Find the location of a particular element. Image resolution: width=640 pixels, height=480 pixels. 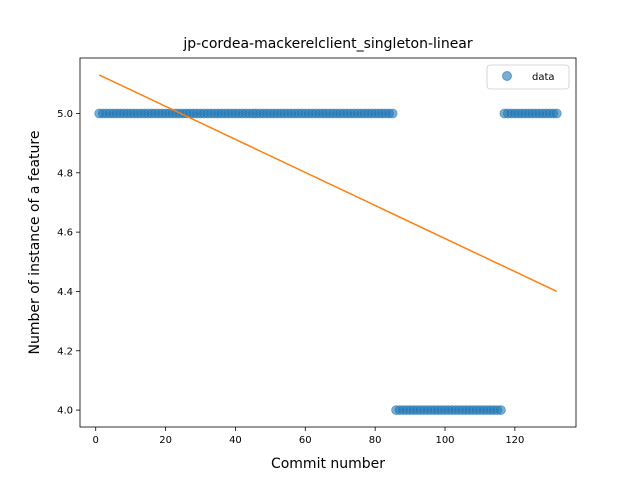

legend-label-data: data is located at coordinates (543, 77).